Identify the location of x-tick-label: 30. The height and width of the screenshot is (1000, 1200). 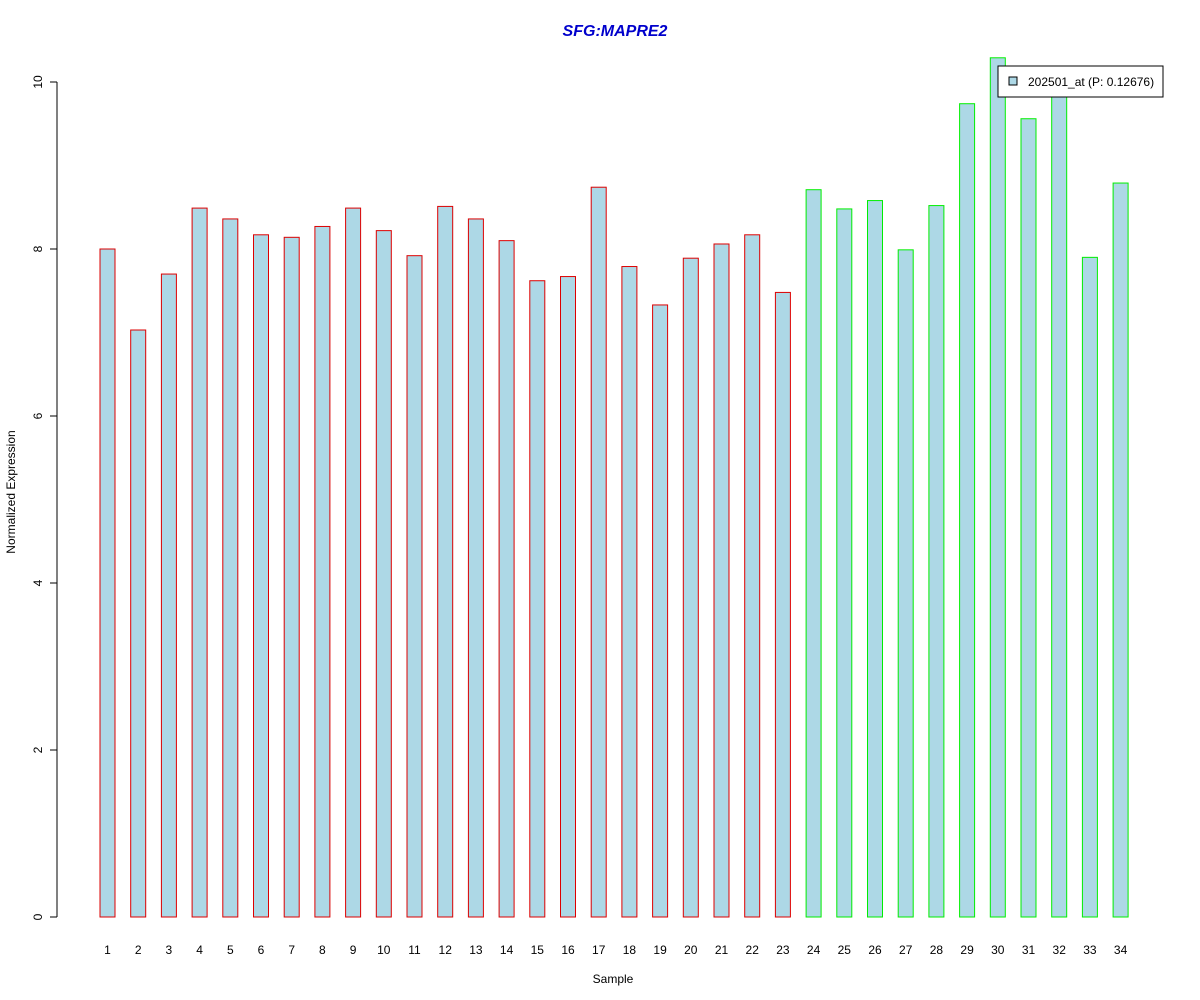
(998, 950).